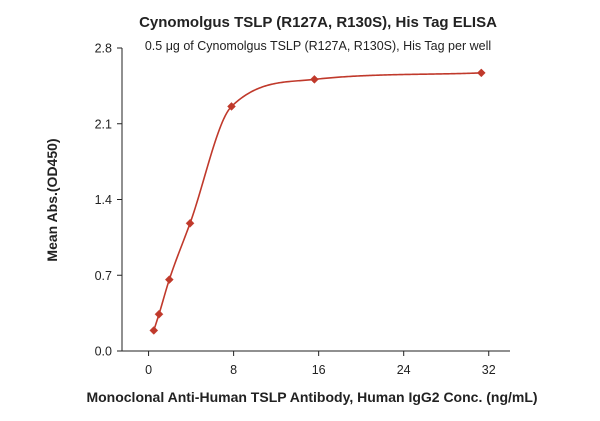 This screenshot has height=421, width=600. What do you see at coordinates (489, 370) in the screenshot?
I see `x-tick-label: 32` at bounding box center [489, 370].